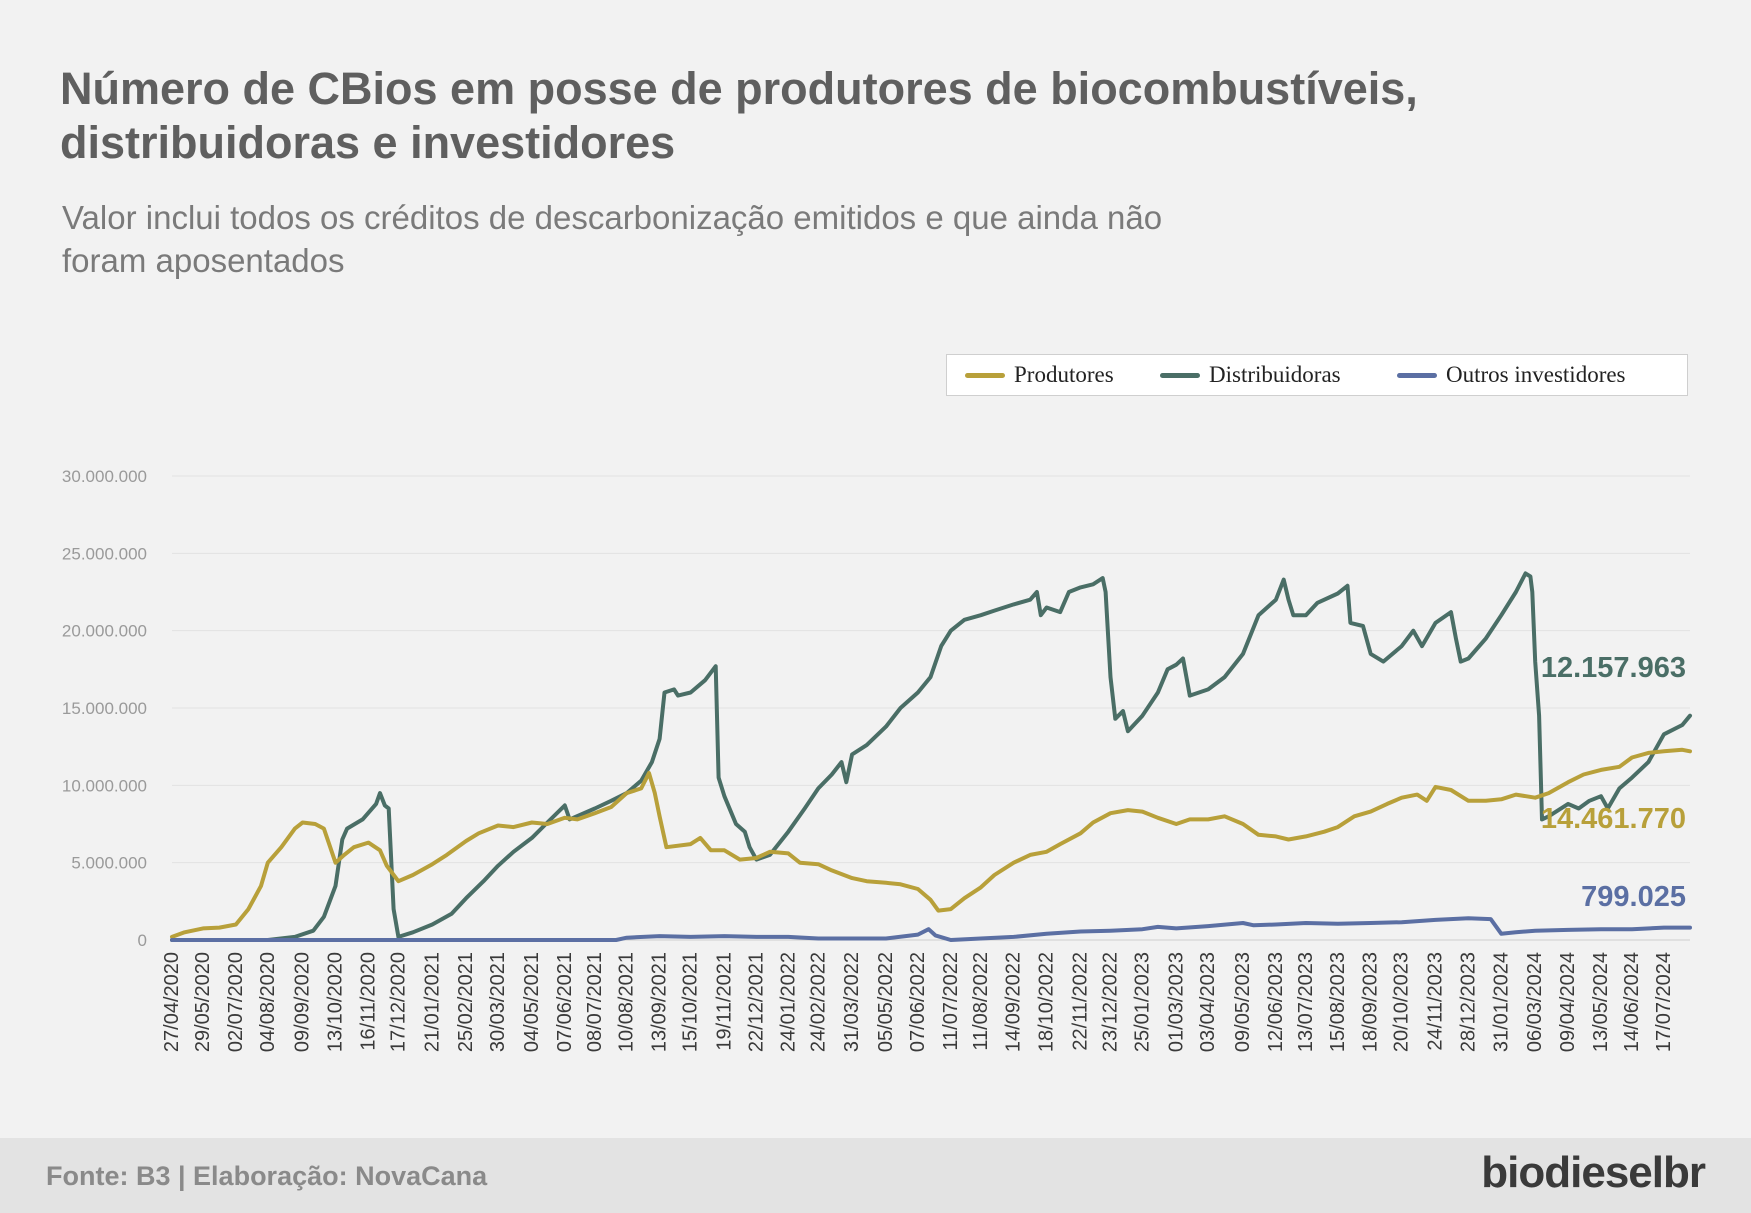 The width and height of the screenshot is (1751, 1213). I want to click on x-tick-label: 13/10/2020, so click(336, 1002).